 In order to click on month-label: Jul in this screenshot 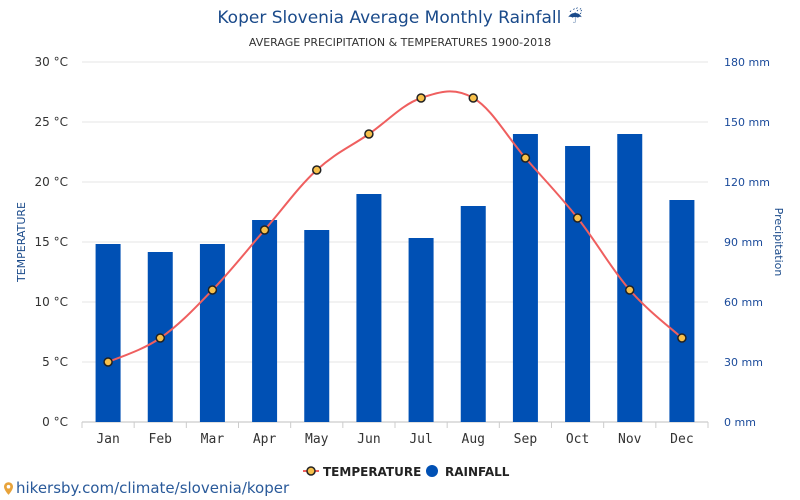, I will do `click(420, 439)`.